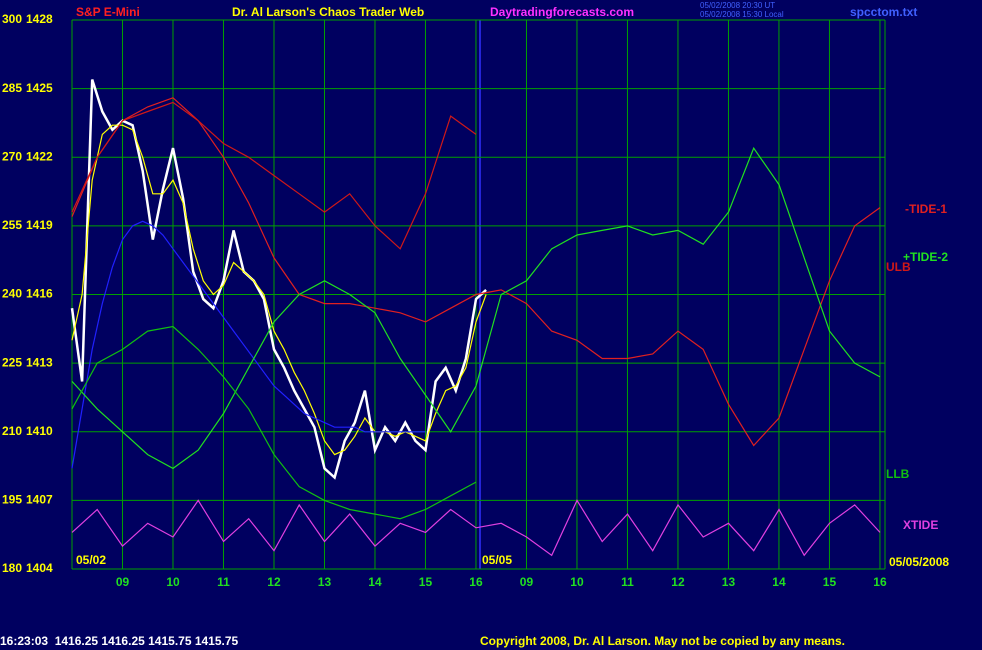 This screenshot has width=982, height=650. I want to click on legend-label: -TIDE-1, so click(926, 209).